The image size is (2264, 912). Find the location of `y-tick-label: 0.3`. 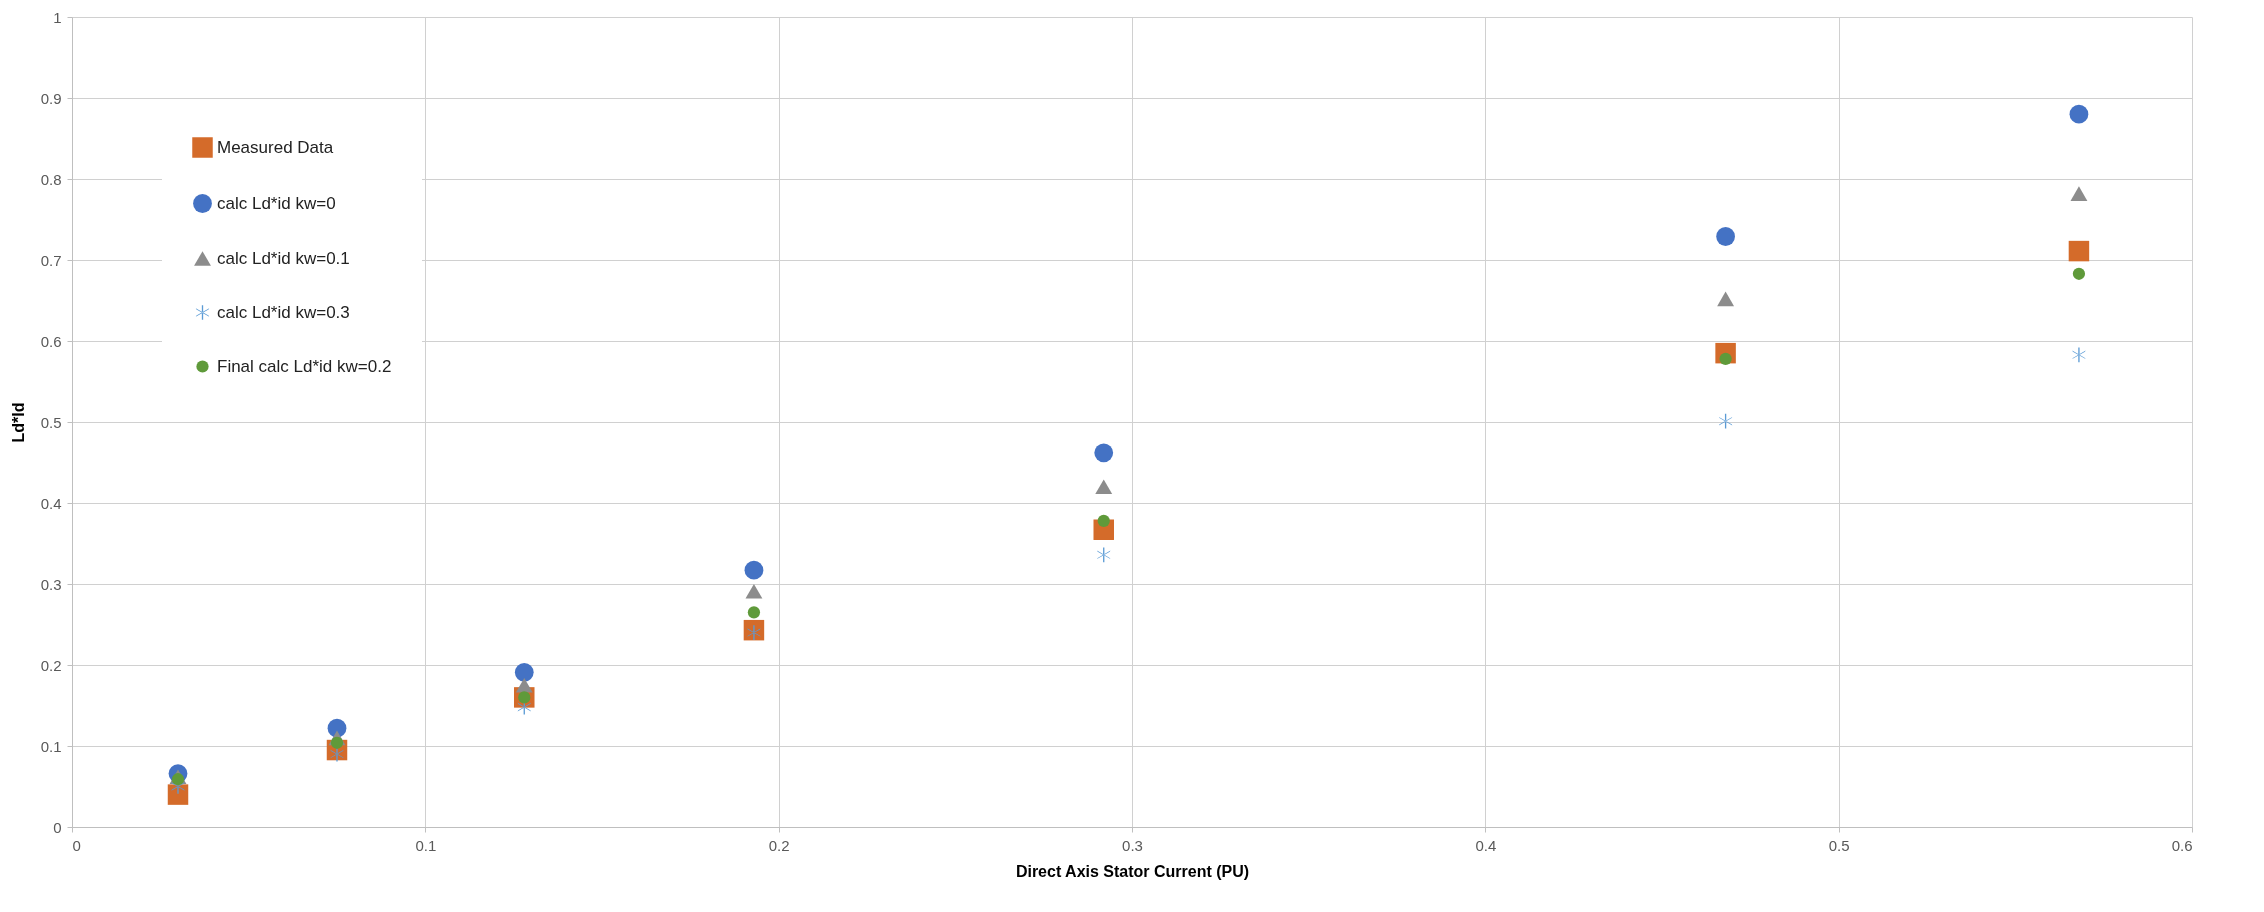

y-tick-label: 0.3 is located at coordinates (51, 584).